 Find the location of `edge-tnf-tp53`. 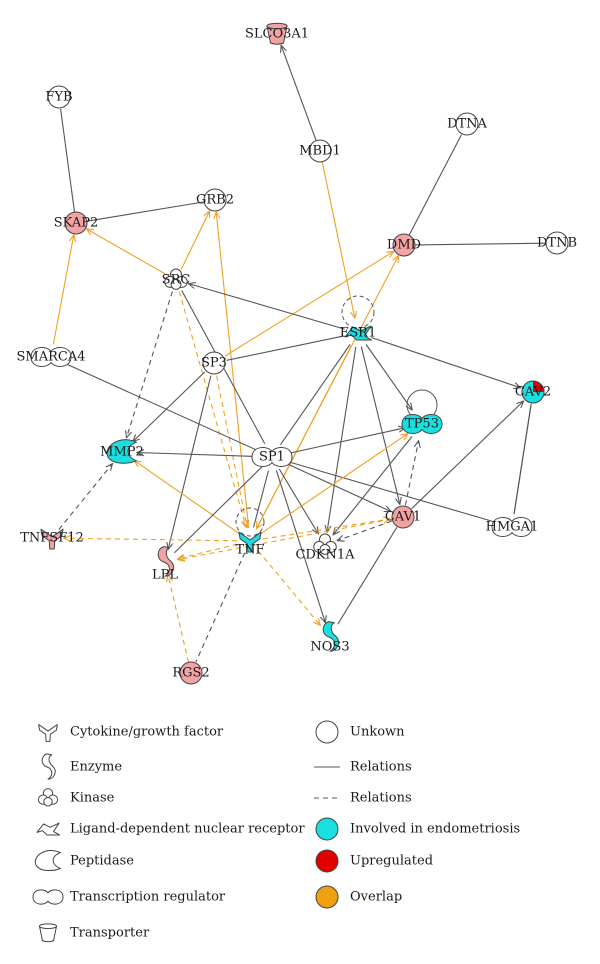

edge-tnf-tp53 is located at coordinates (334, 484).